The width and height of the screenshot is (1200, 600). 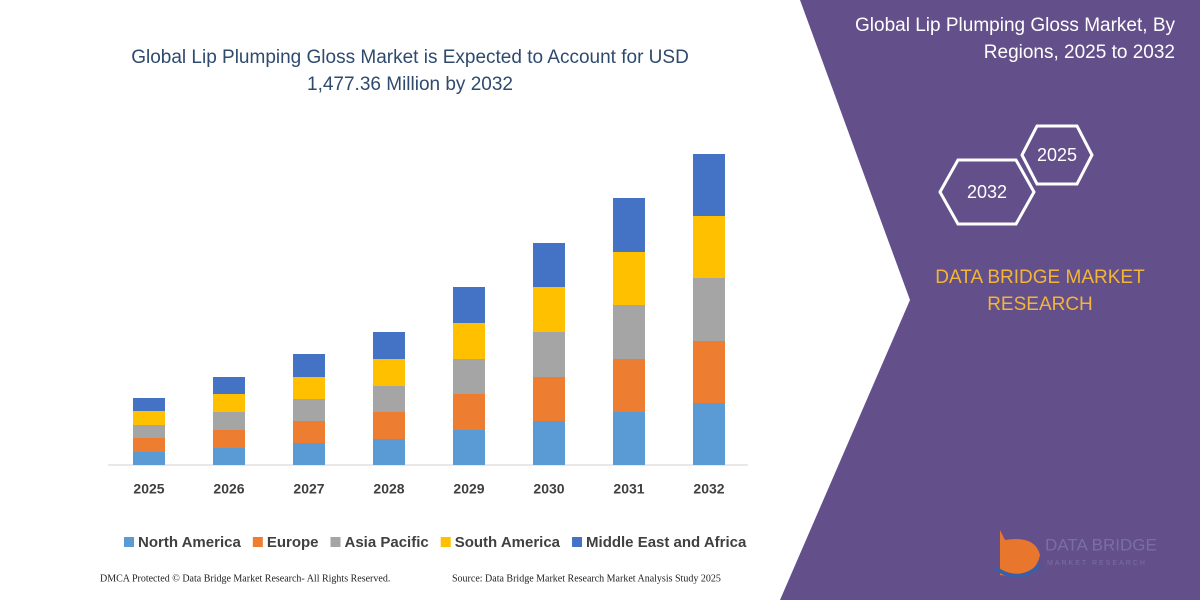 I want to click on logo-mark, so click(x=1020, y=553).